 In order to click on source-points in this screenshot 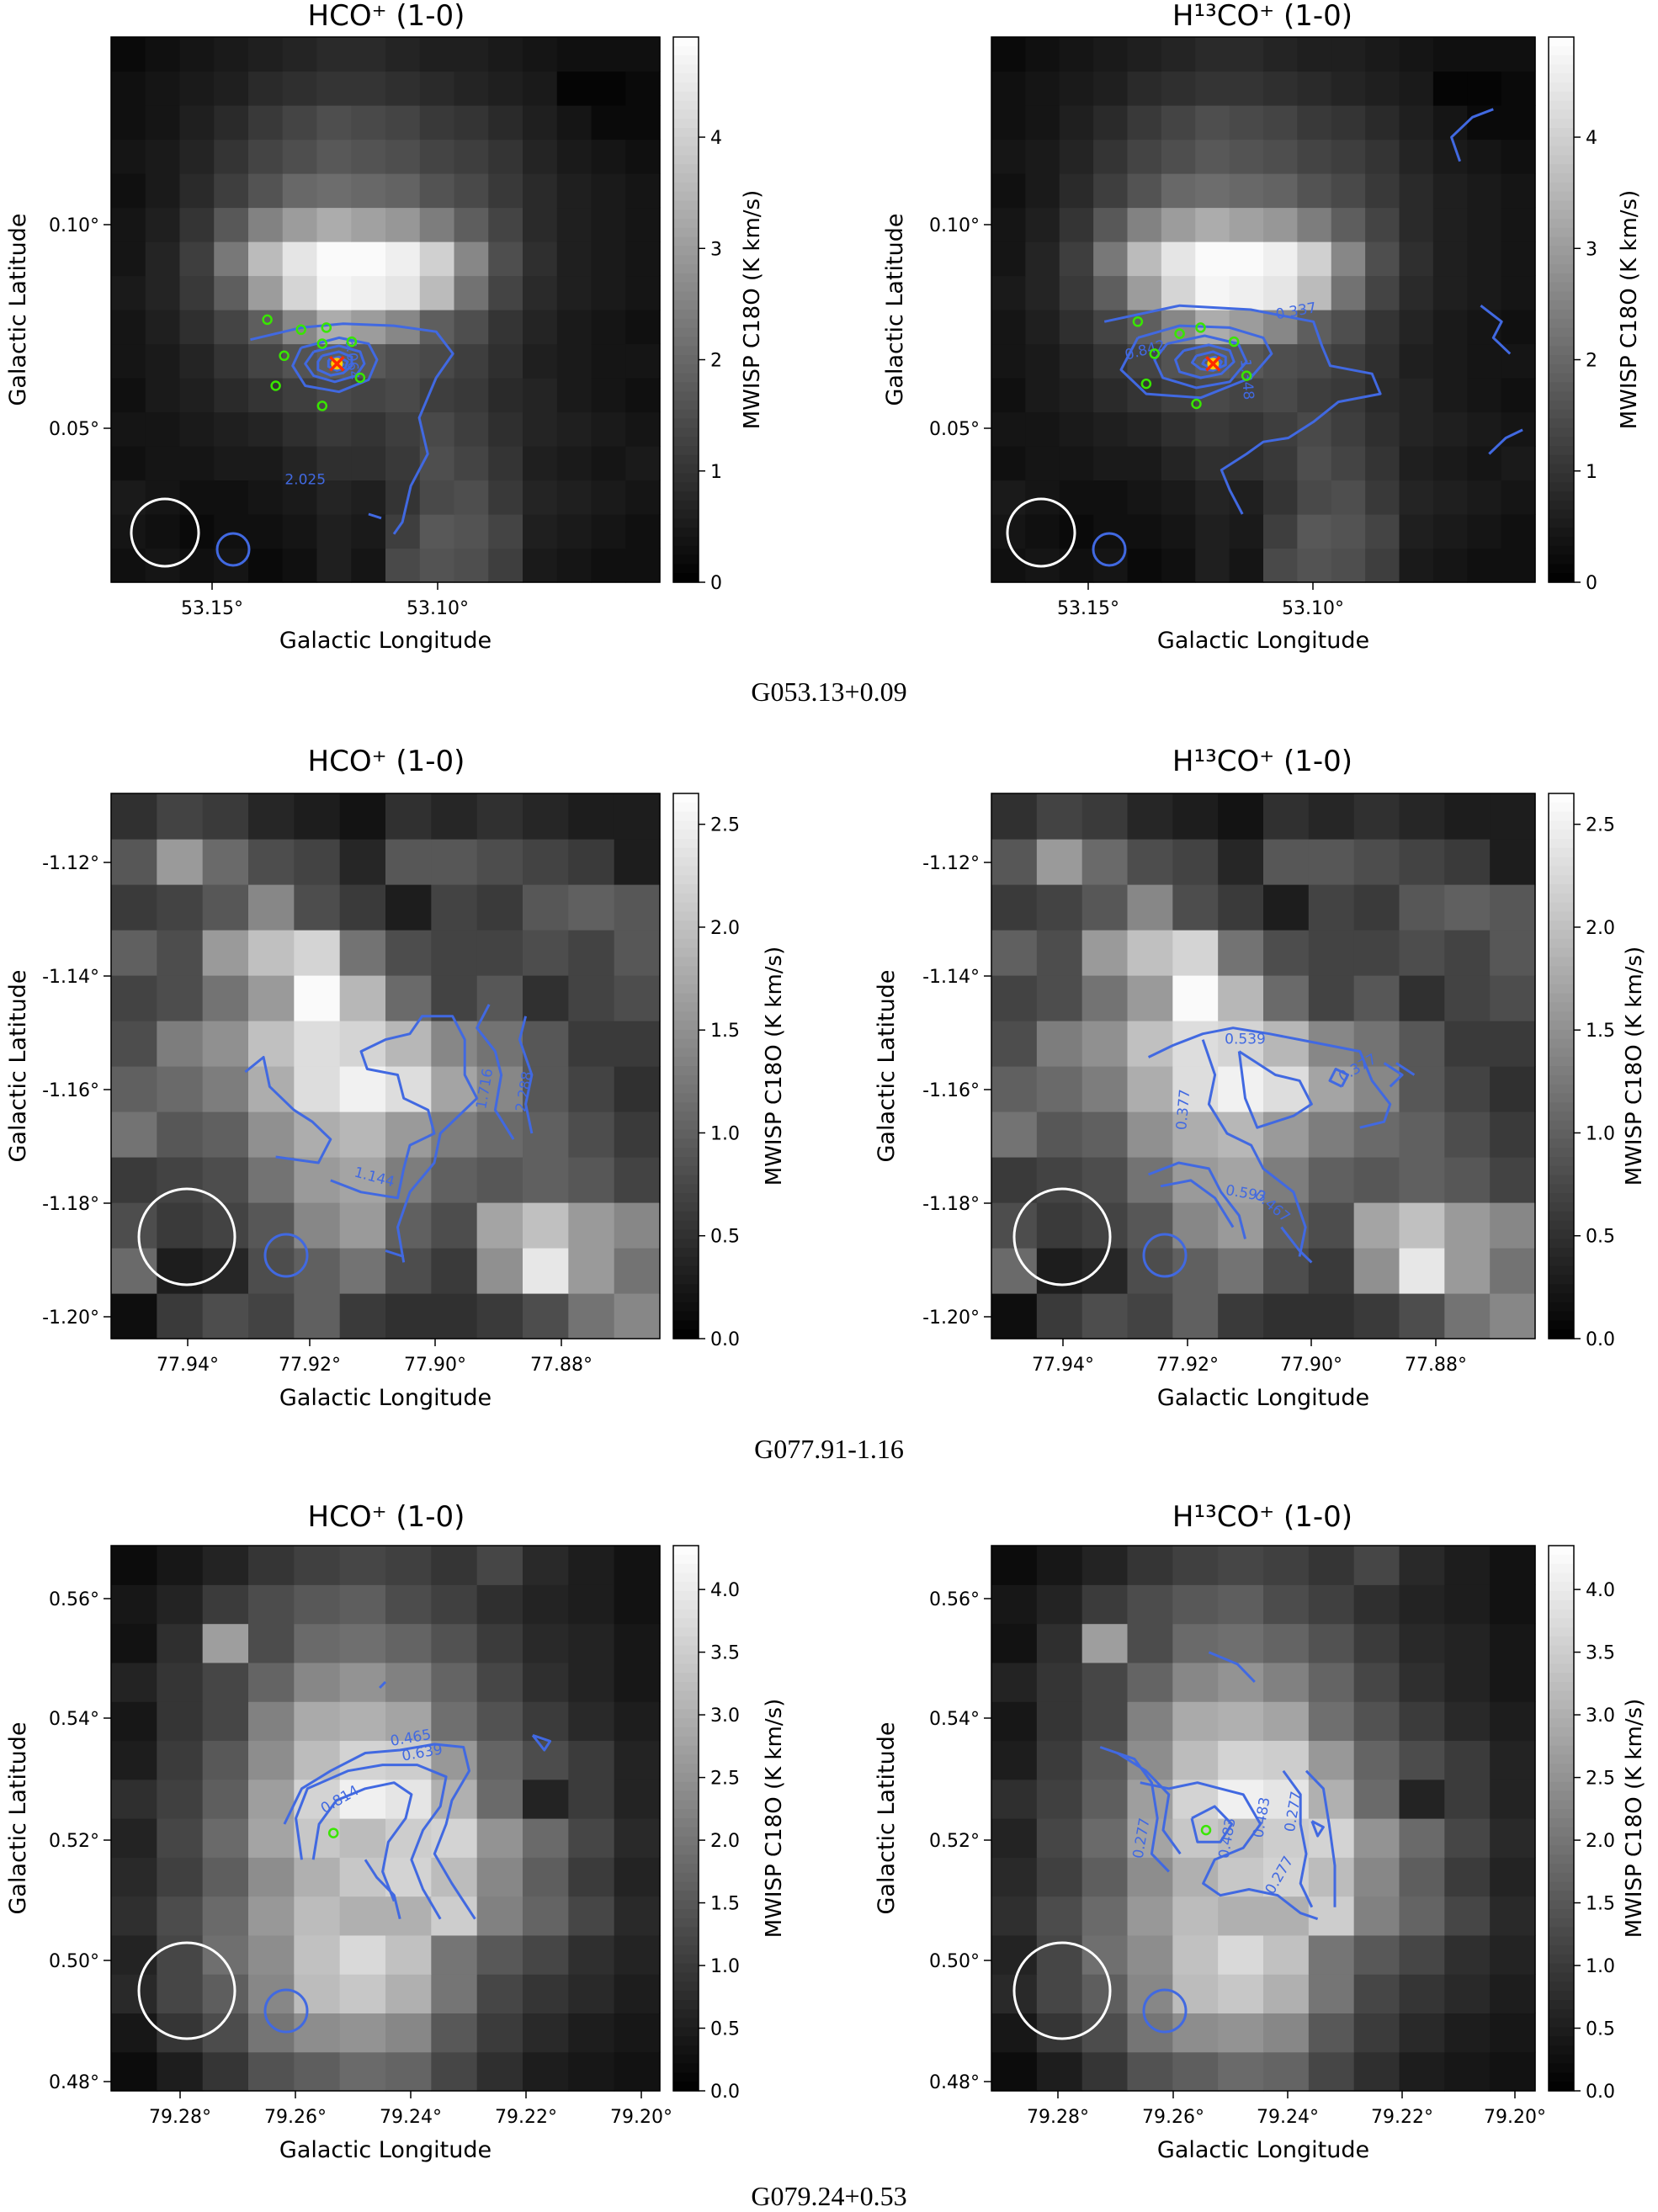, I will do `click(333, 1832)`.